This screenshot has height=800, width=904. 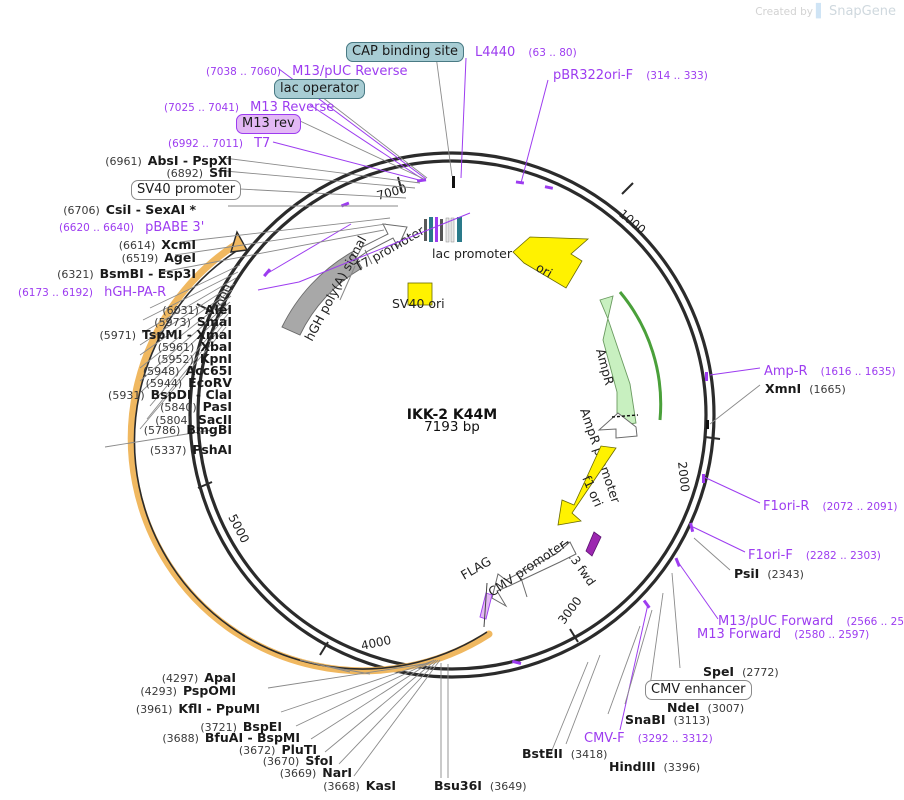 What do you see at coordinates (418, 296) in the screenshot?
I see `feature-sv40-ori: SV40 ori` at bounding box center [418, 296].